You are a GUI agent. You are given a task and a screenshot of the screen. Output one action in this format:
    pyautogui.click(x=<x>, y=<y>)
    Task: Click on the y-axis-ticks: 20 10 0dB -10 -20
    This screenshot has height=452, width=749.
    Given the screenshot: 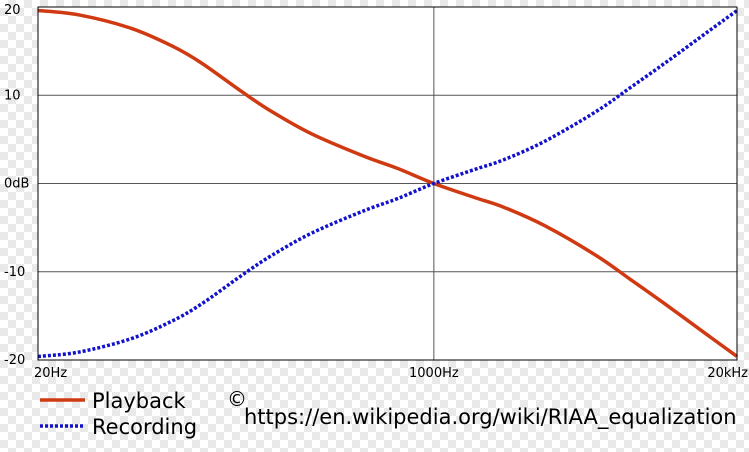 What is the action you would take?
    pyautogui.click(x=16, y=185)
    